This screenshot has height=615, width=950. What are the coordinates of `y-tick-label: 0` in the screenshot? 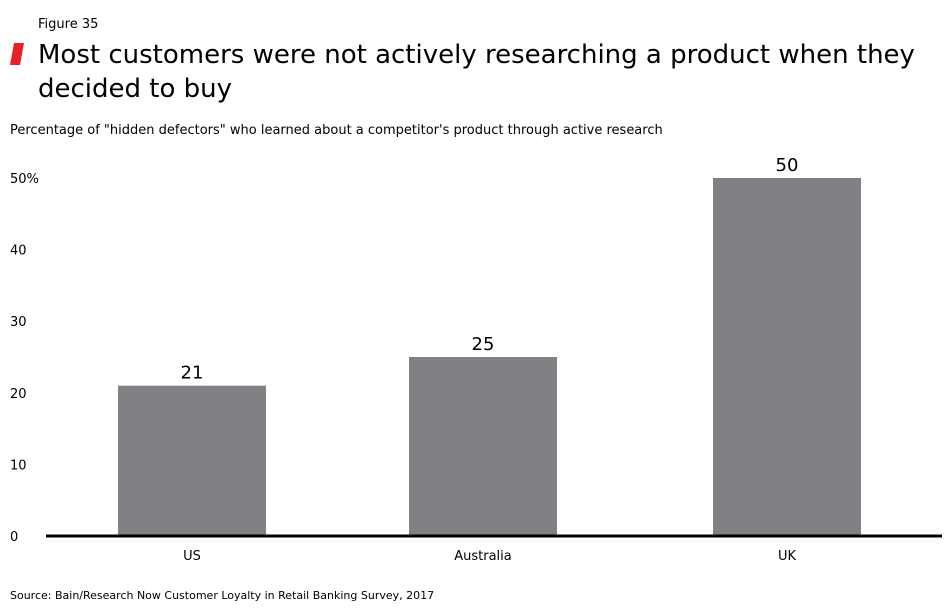 It's located at (14, 537).